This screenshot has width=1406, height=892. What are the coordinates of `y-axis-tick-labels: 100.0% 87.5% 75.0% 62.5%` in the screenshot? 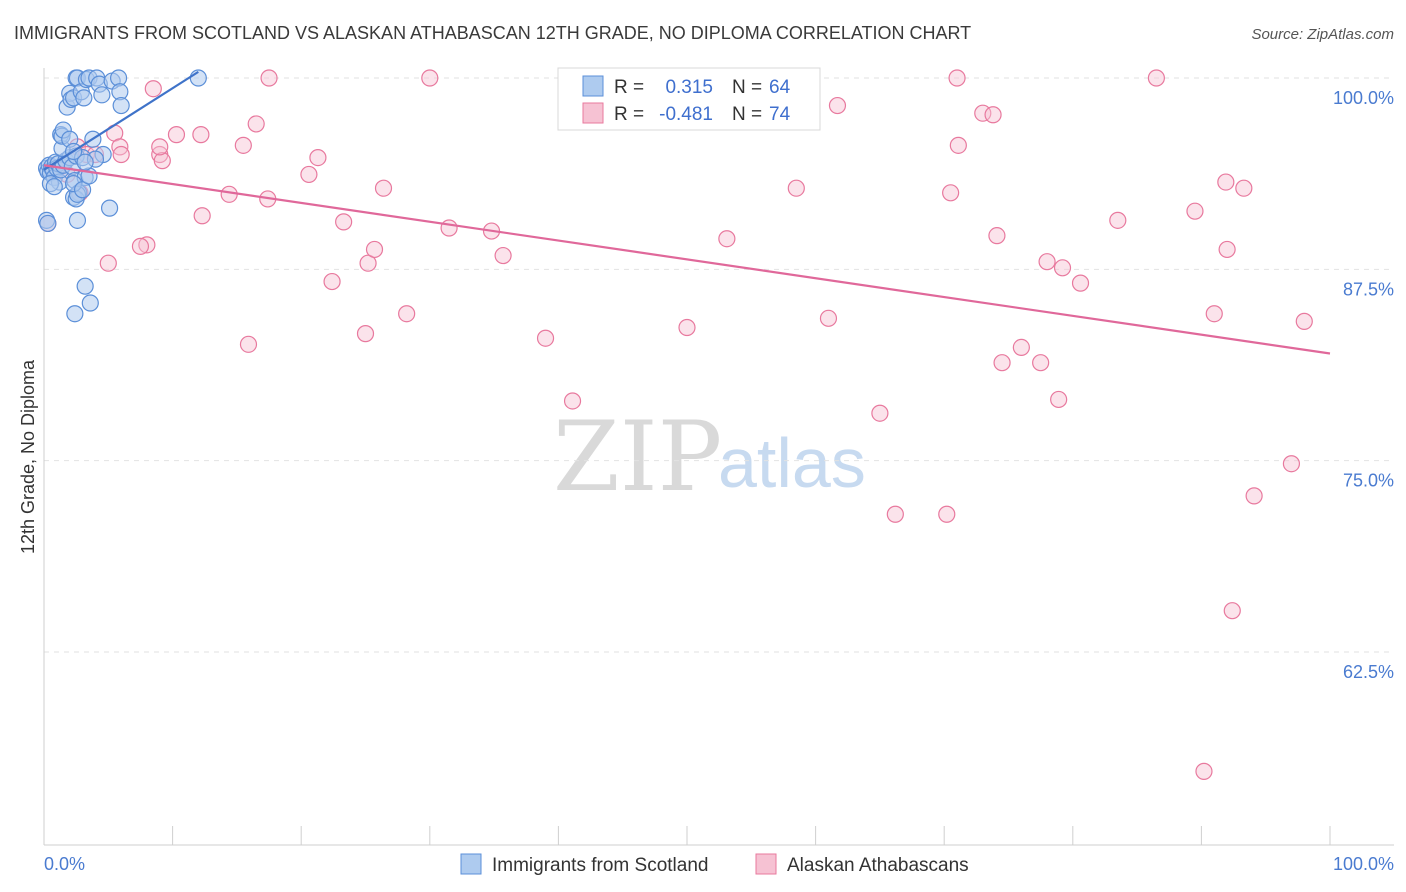 It's located at (1363, 385).